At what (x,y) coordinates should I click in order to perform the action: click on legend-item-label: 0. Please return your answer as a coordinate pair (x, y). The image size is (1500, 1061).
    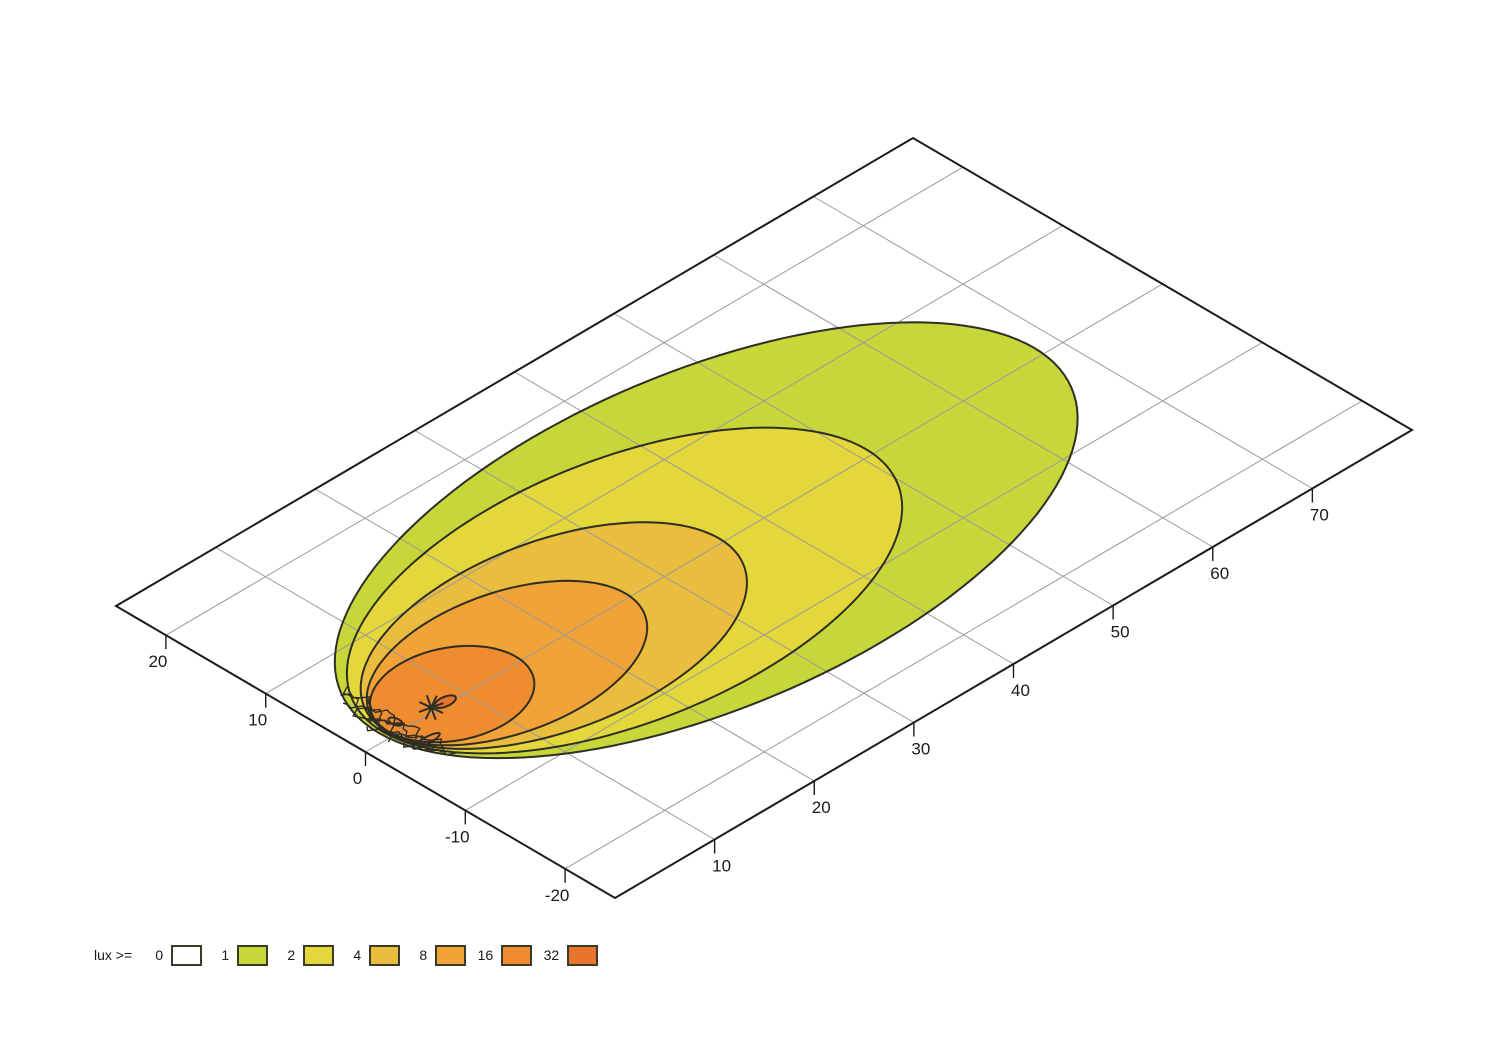
    Looking at the image, I should click on (159, 955).